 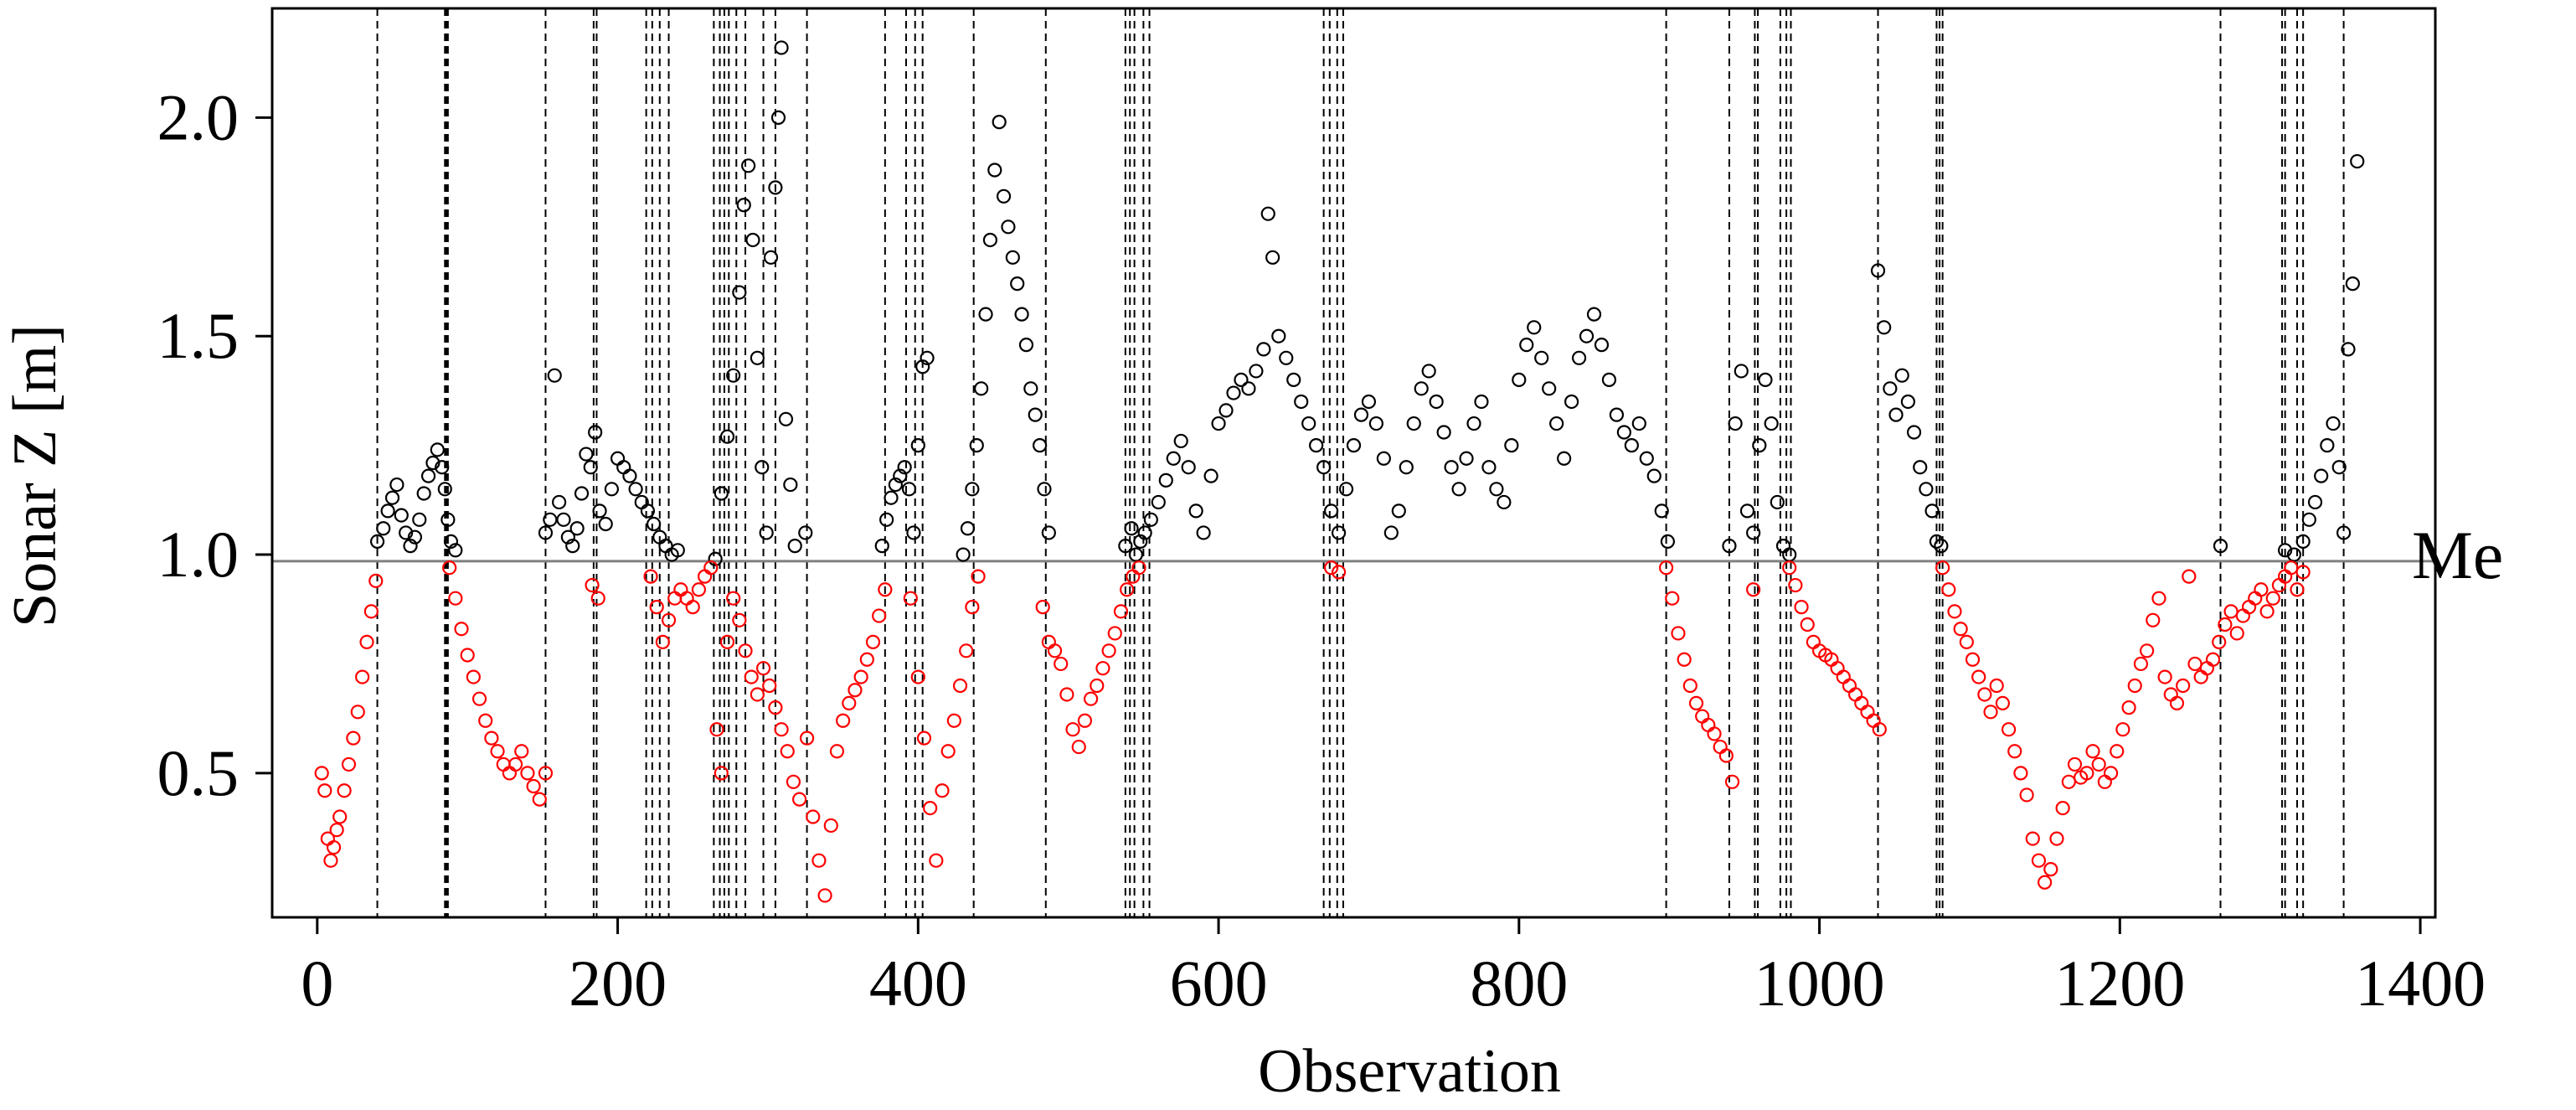 What do you see at coordinates (1519, 984) in the screenshot?
I see `x-tick-label-4: 800` at bounding box center [1519, 984].